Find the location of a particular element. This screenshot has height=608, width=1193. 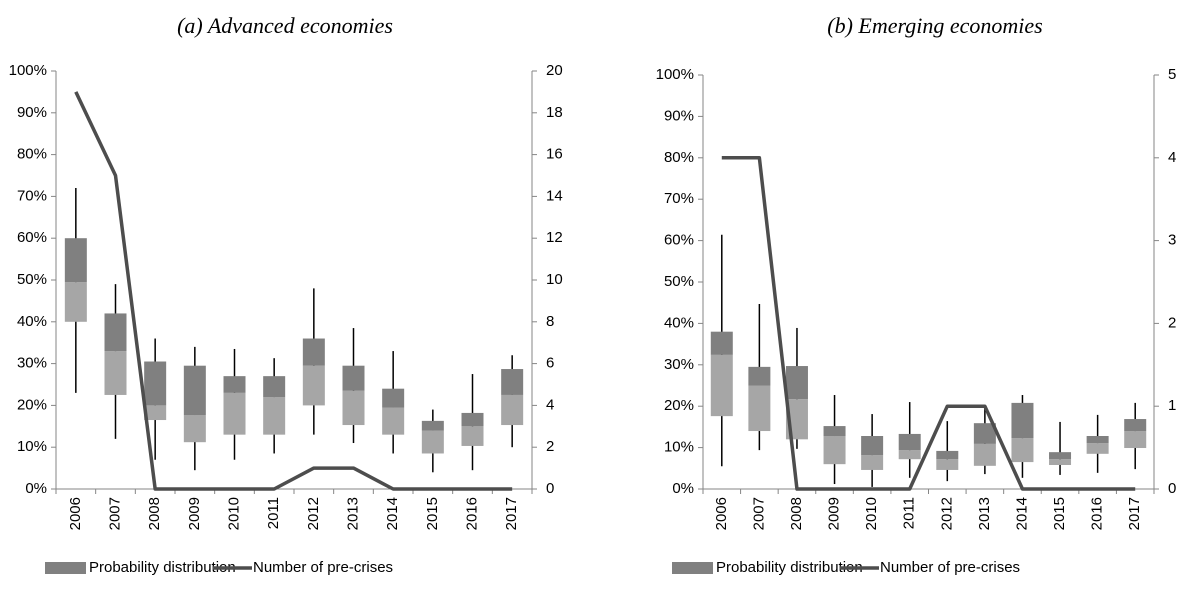

y2-tick-label: 1 is located at coordinates (1172, 405).